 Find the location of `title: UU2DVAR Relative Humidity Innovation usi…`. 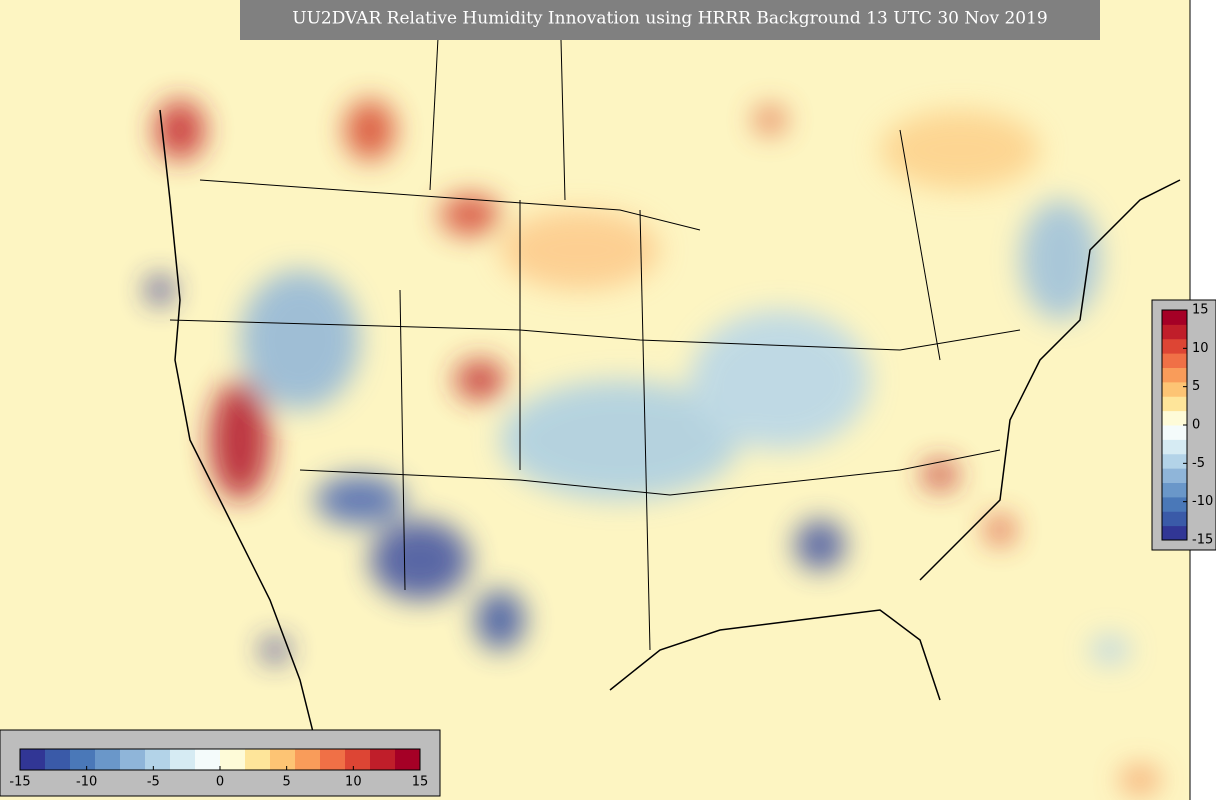

title: UU2DVAR Relative Humidity Innovation usi… is located at coordinates (670, 19).